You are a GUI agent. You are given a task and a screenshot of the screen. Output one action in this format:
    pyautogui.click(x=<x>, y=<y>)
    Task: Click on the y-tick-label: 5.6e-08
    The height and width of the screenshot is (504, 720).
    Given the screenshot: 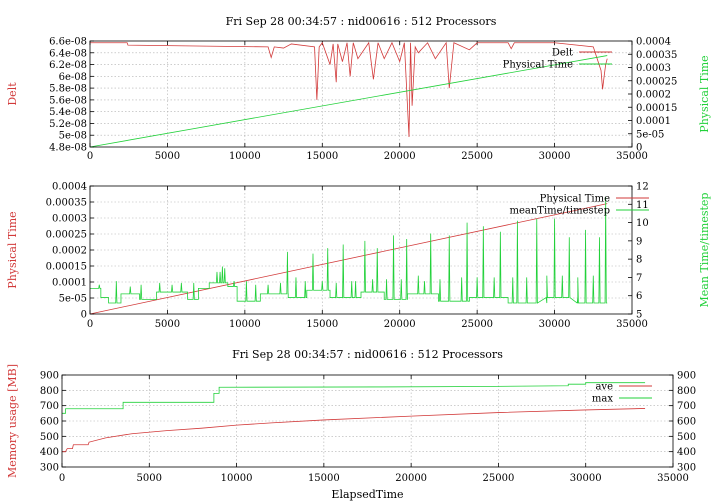 What is the action you would take?
    pyautogui.click(x=68, y=100)
    